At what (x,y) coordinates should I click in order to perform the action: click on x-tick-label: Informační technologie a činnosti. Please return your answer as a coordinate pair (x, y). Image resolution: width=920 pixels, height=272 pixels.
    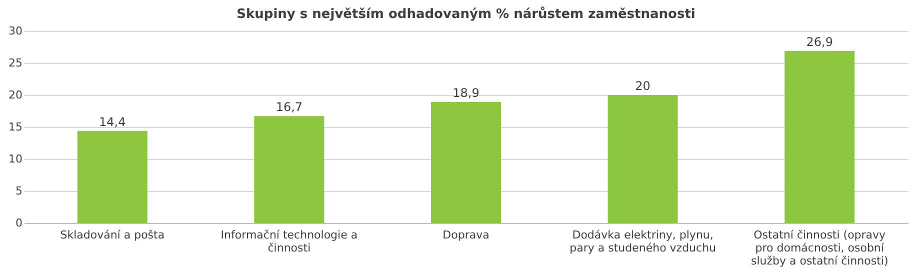
    Looking at the image, I should click on (289, 241).